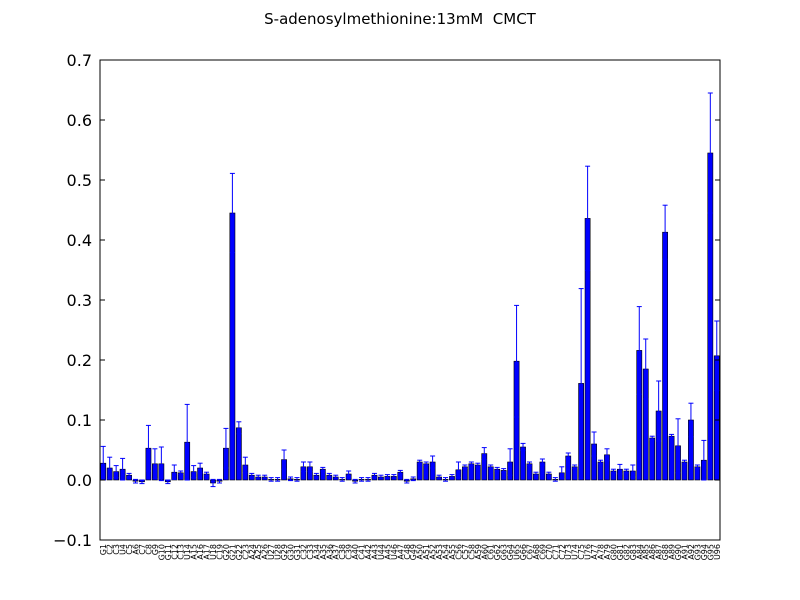 The image size is (800, 600). What do you see at coordinates (329, 552) in the screenshot?
I see `x-tick-label: A36` at bounding box center [329, 552].